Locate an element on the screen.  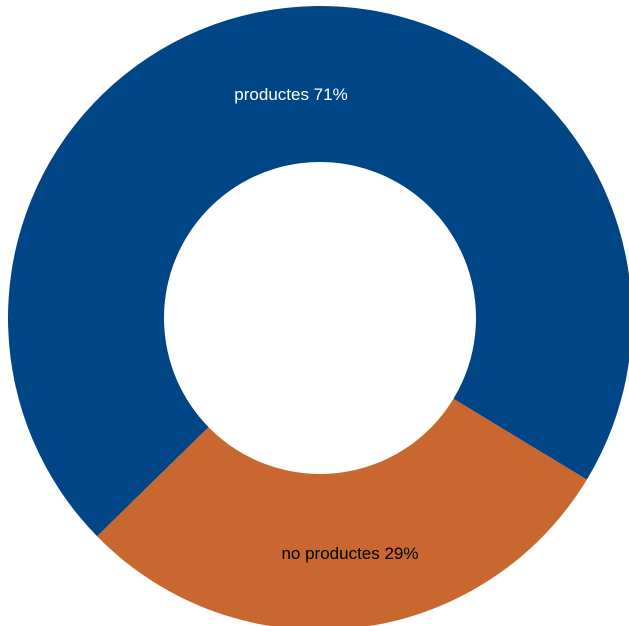
slice-label-productes: productes 71% is located at coordinates (290, 94).